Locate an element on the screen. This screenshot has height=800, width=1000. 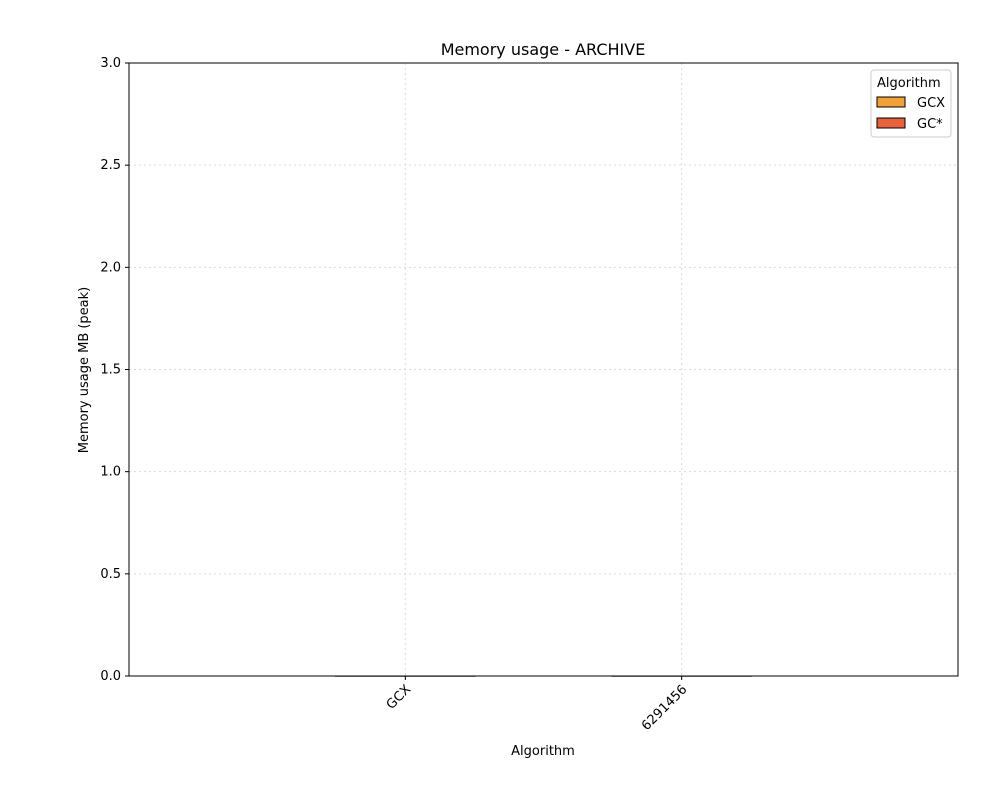
legend-items: GCX GC* is located at coordinates (910, 114).